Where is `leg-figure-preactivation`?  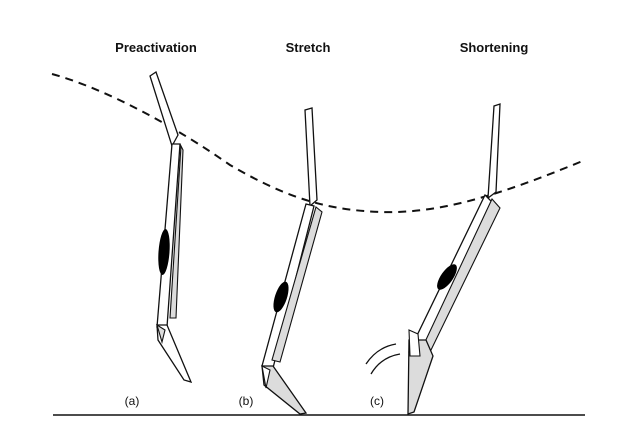
leg-figure-preactivation is located at coordinates (171, 226).